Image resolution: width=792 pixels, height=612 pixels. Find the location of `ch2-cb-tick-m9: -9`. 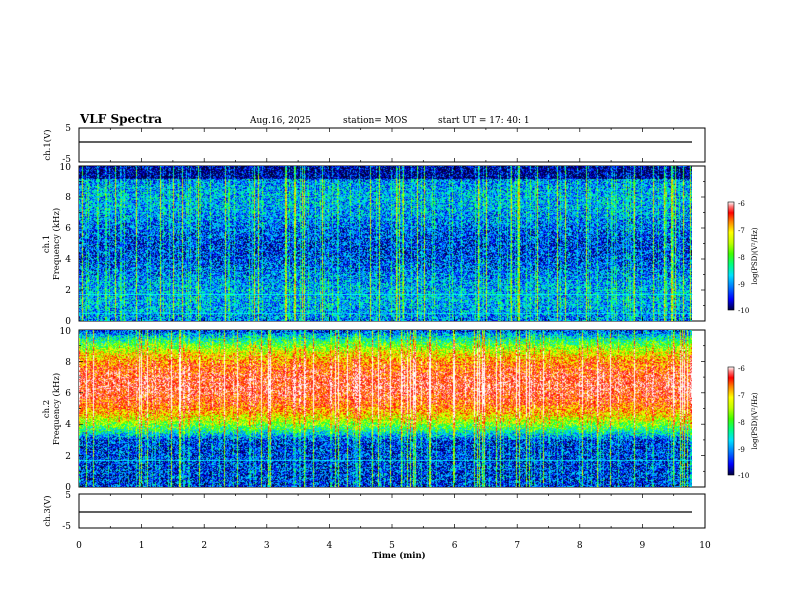

ch2-cb-tick-m9: -9 is located at coordinates (741, 450).